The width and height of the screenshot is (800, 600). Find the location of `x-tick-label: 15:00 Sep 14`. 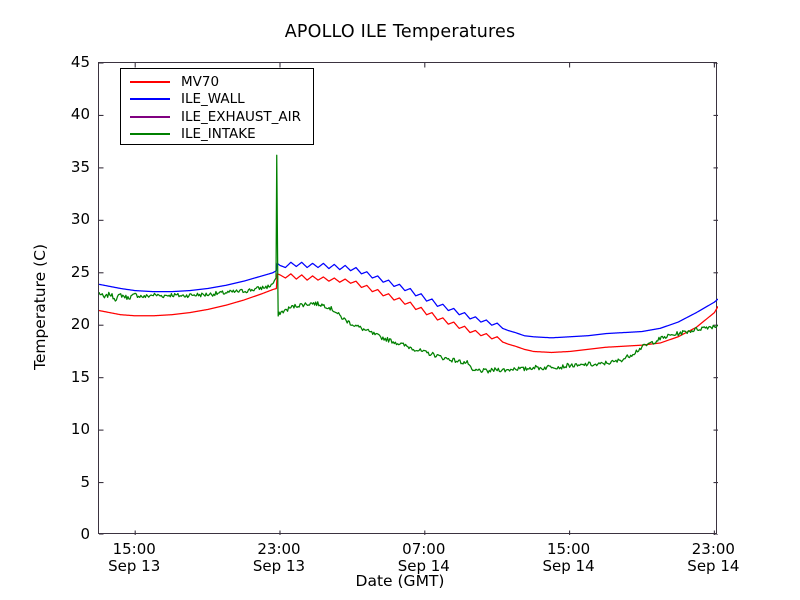

x-tick-label: 15:00 Sep 14 is located at coordinates (569, 558).